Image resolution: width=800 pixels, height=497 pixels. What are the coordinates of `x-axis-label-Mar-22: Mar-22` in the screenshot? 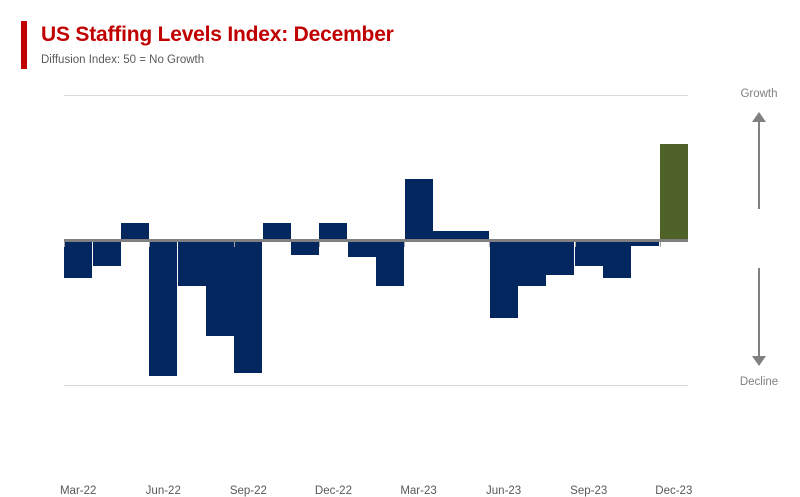 It's located at (78, 491).